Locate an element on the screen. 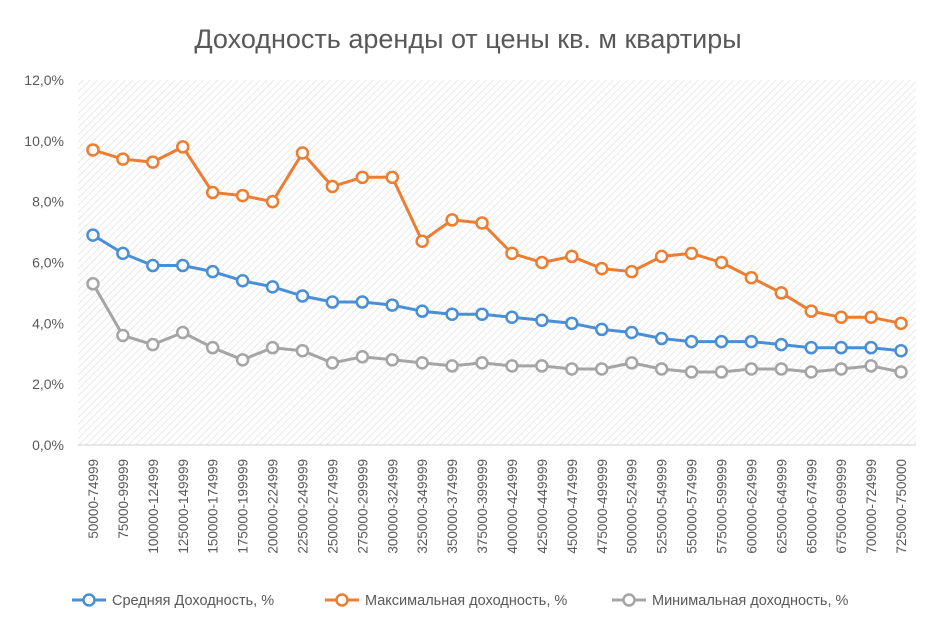 The width and height of the screenshot is (941, 622). series-line is located at coordinates (496, 328).